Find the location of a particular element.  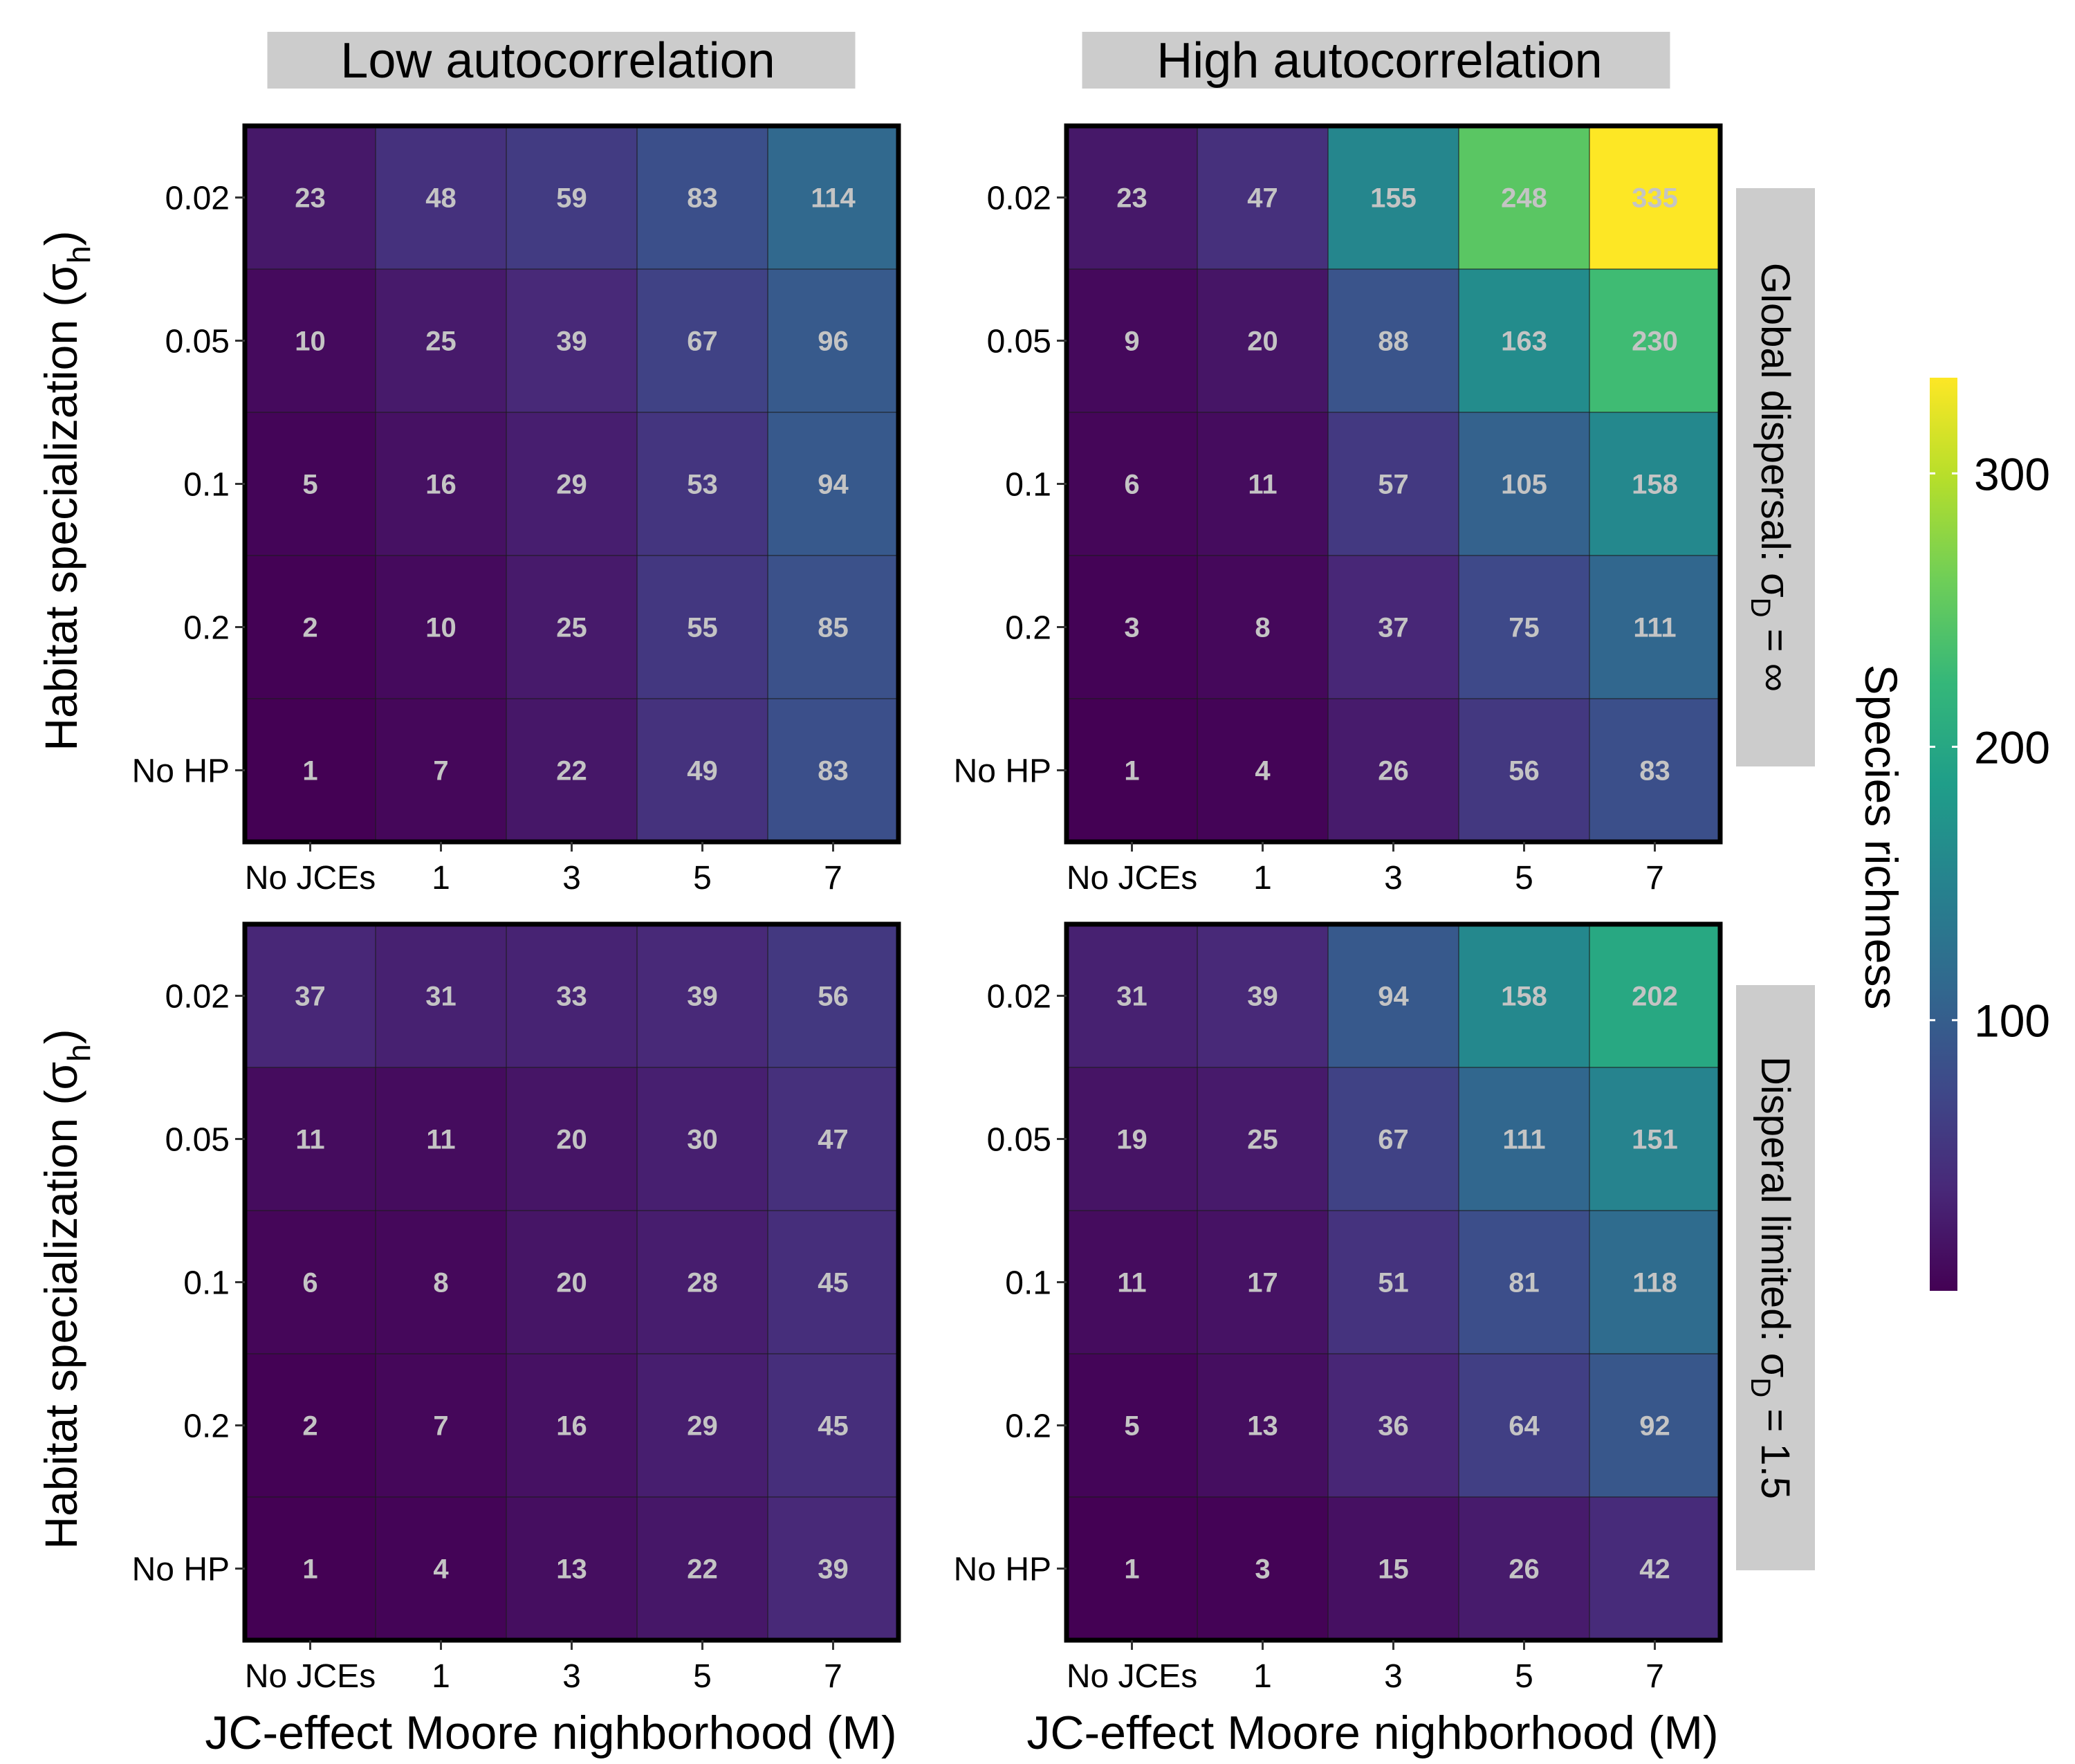

cell-value-label: 163 is located at coordinates (1524, 342).